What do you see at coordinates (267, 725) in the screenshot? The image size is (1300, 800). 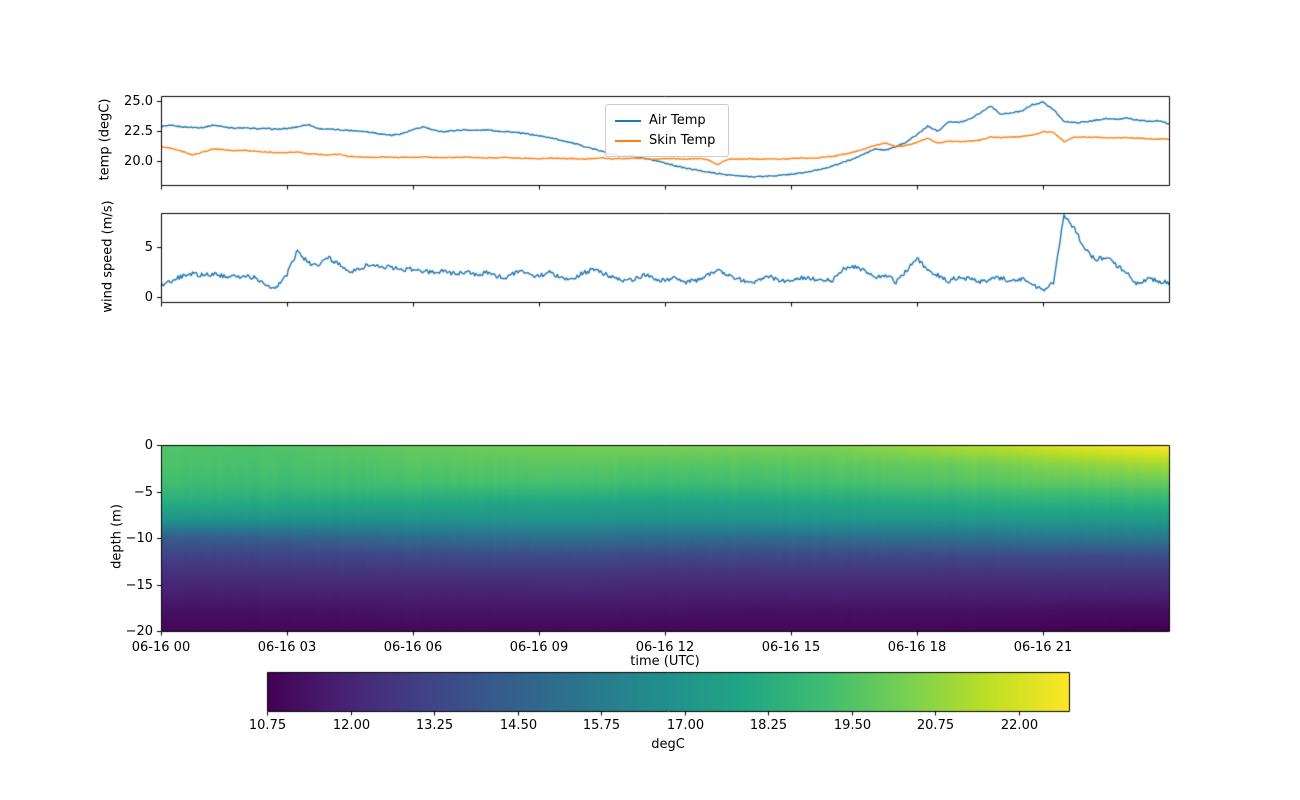 I see `colorbar-tick-label: 10.75` at bounding box center [267, 725].